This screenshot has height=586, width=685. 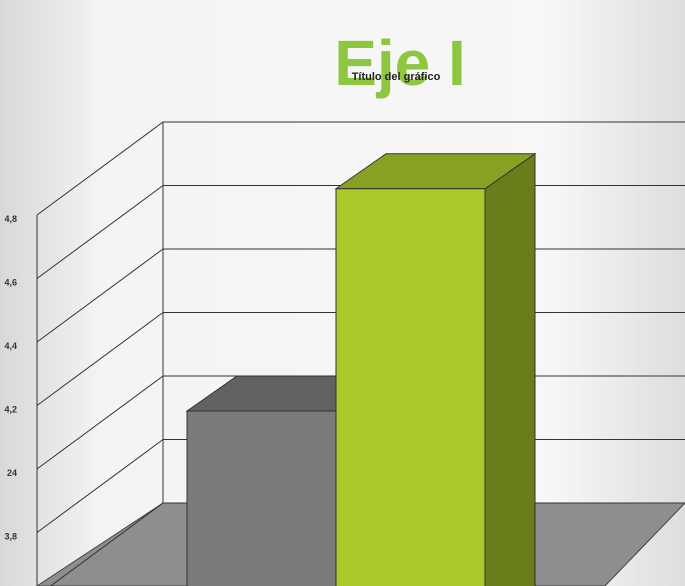 What do you see at coordinates (400, 63) in the screenshot?
I see `chart-title: Eje I` at bounding box center [400, 63].